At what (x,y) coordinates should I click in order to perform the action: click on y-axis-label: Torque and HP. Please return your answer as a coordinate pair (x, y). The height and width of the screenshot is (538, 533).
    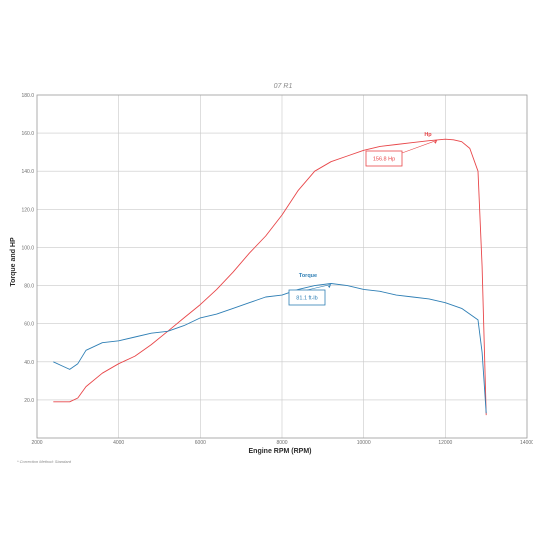
    Looking at the image, I should click on (13, 262).